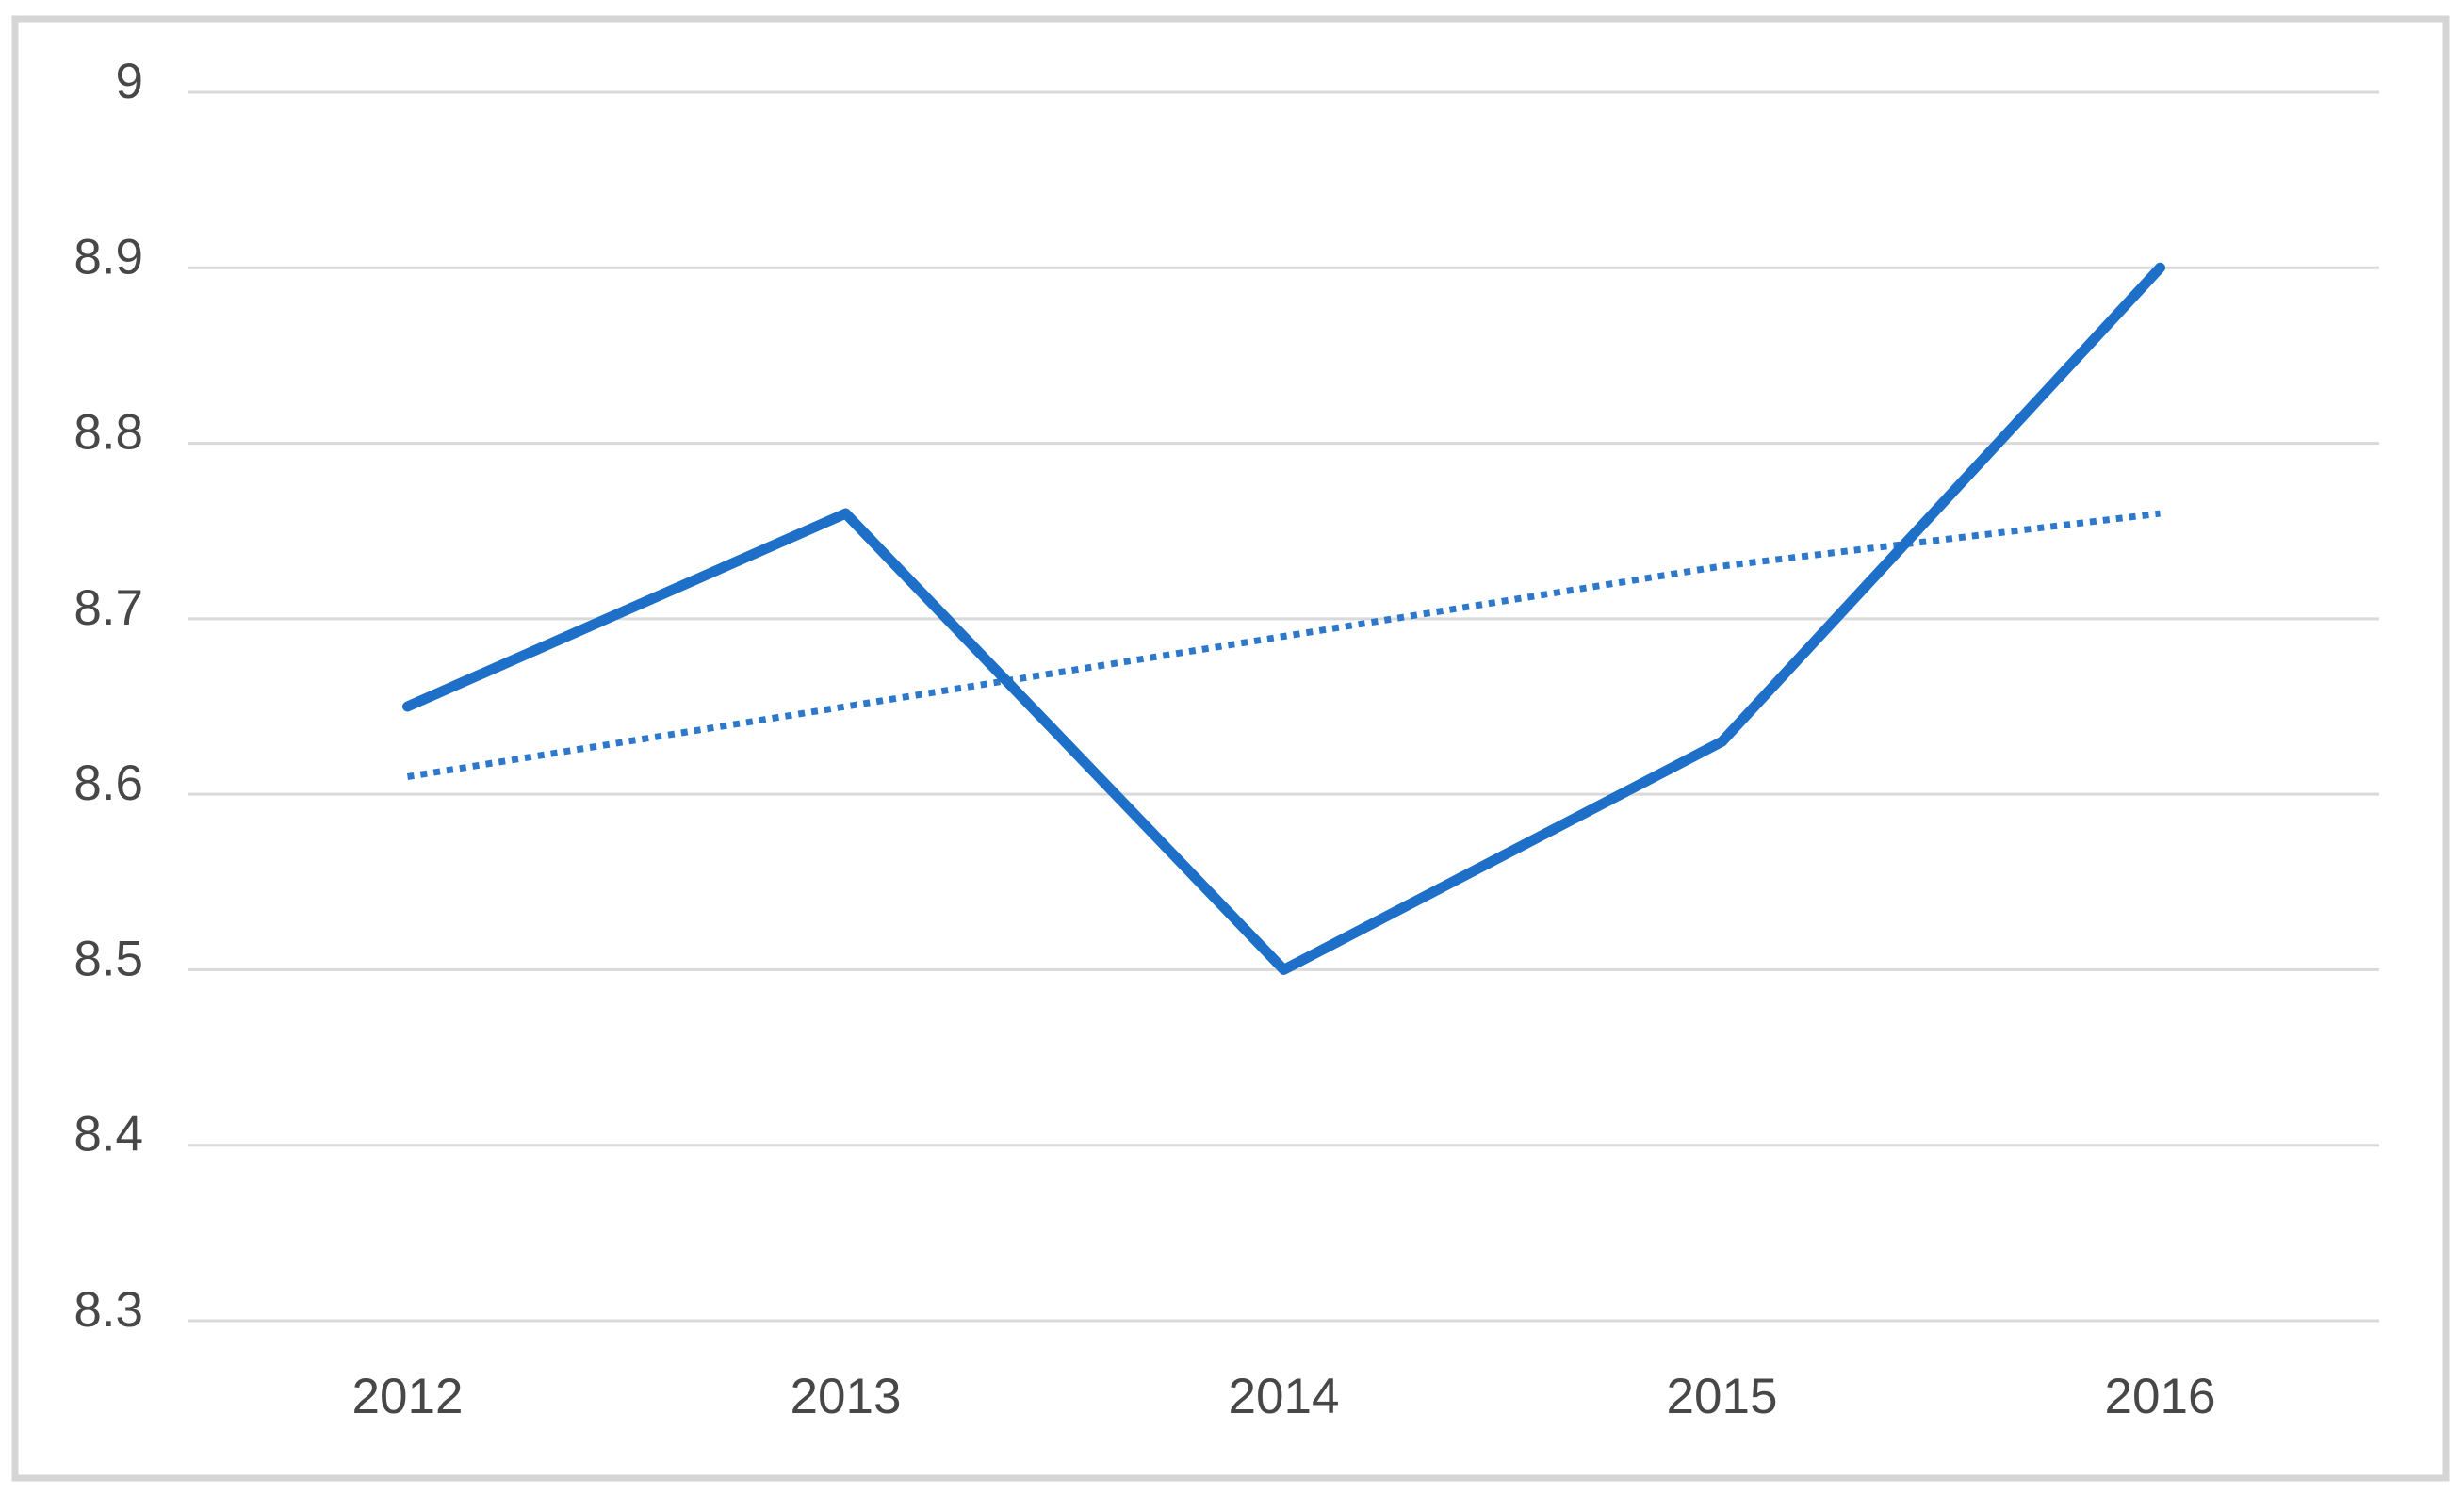  I want to click on y-axis-labels: 9 8.9 8.8 8.7 8.6 8.5 8.4 8.3, so click(108, 696).